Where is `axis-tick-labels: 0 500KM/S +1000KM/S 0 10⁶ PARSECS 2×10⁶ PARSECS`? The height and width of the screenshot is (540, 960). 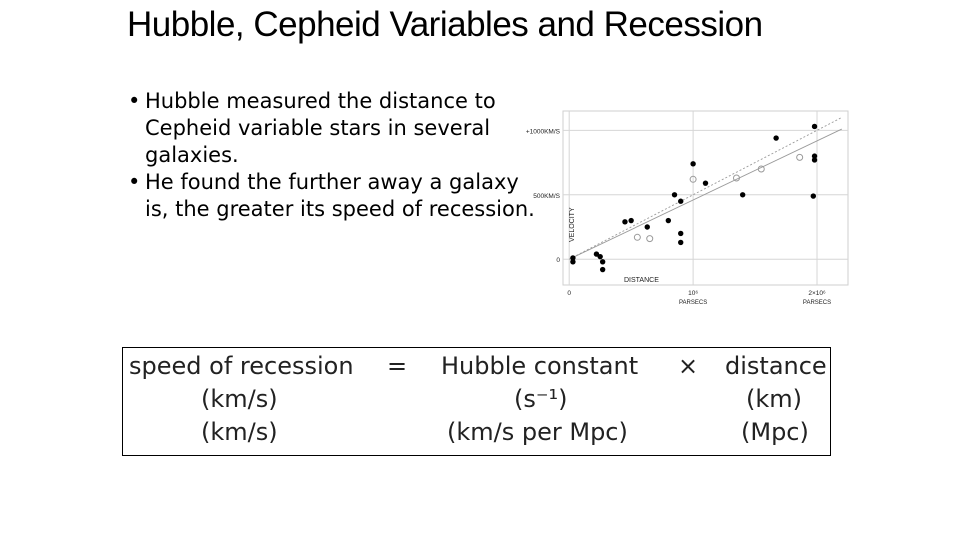 axis-tick-labels: 0 500KM/S +1000KM/S 0 10⁶ PARSECS 2×10⁶ PARSECS is located at coordinates (678, 217).